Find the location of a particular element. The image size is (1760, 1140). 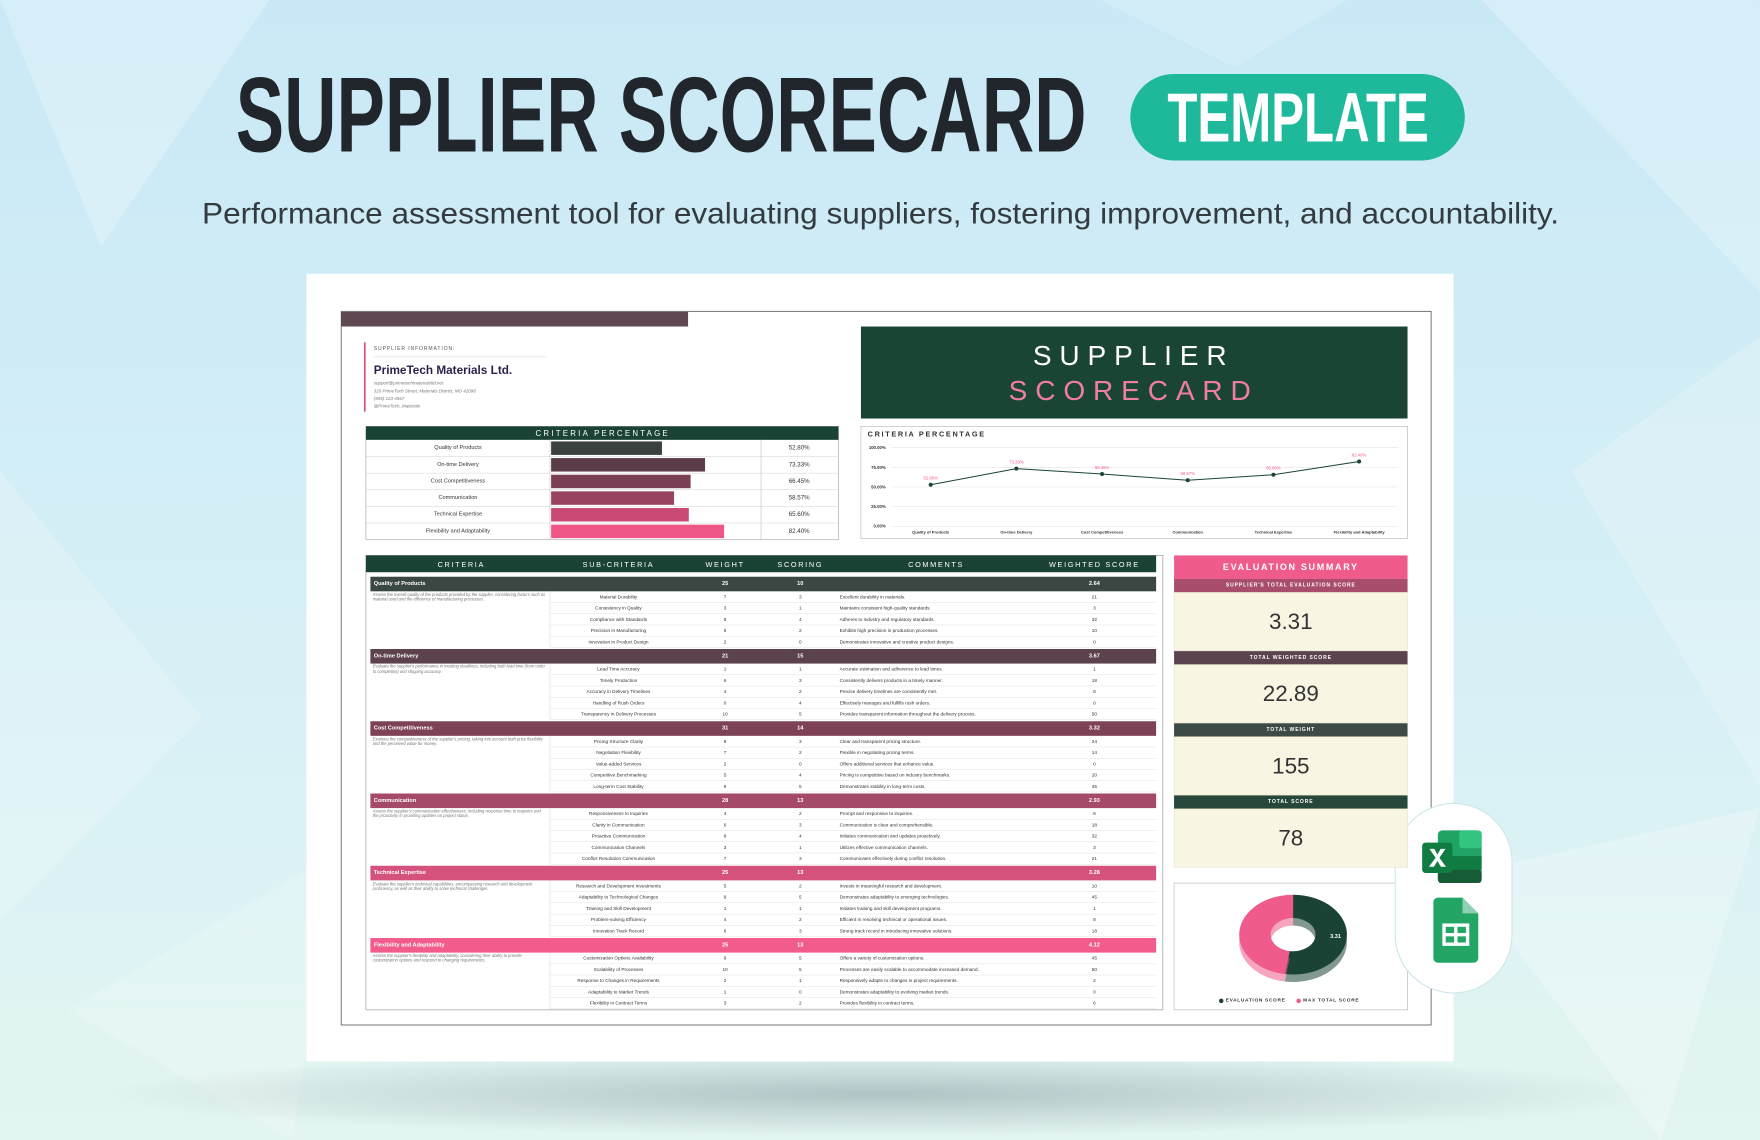

sub-weighted: 0 is located at coordinates (1094, 763).